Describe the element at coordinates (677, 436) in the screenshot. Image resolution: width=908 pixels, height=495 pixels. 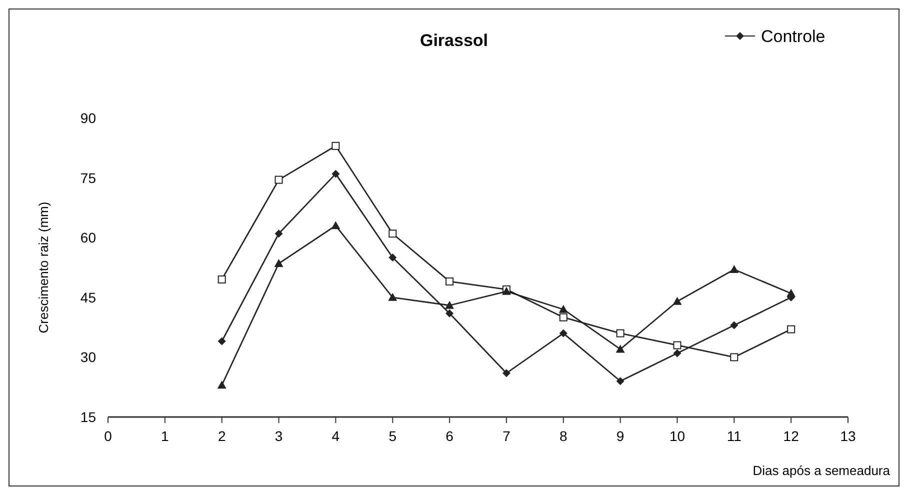
I see `x-tick-label: 10` at that location.